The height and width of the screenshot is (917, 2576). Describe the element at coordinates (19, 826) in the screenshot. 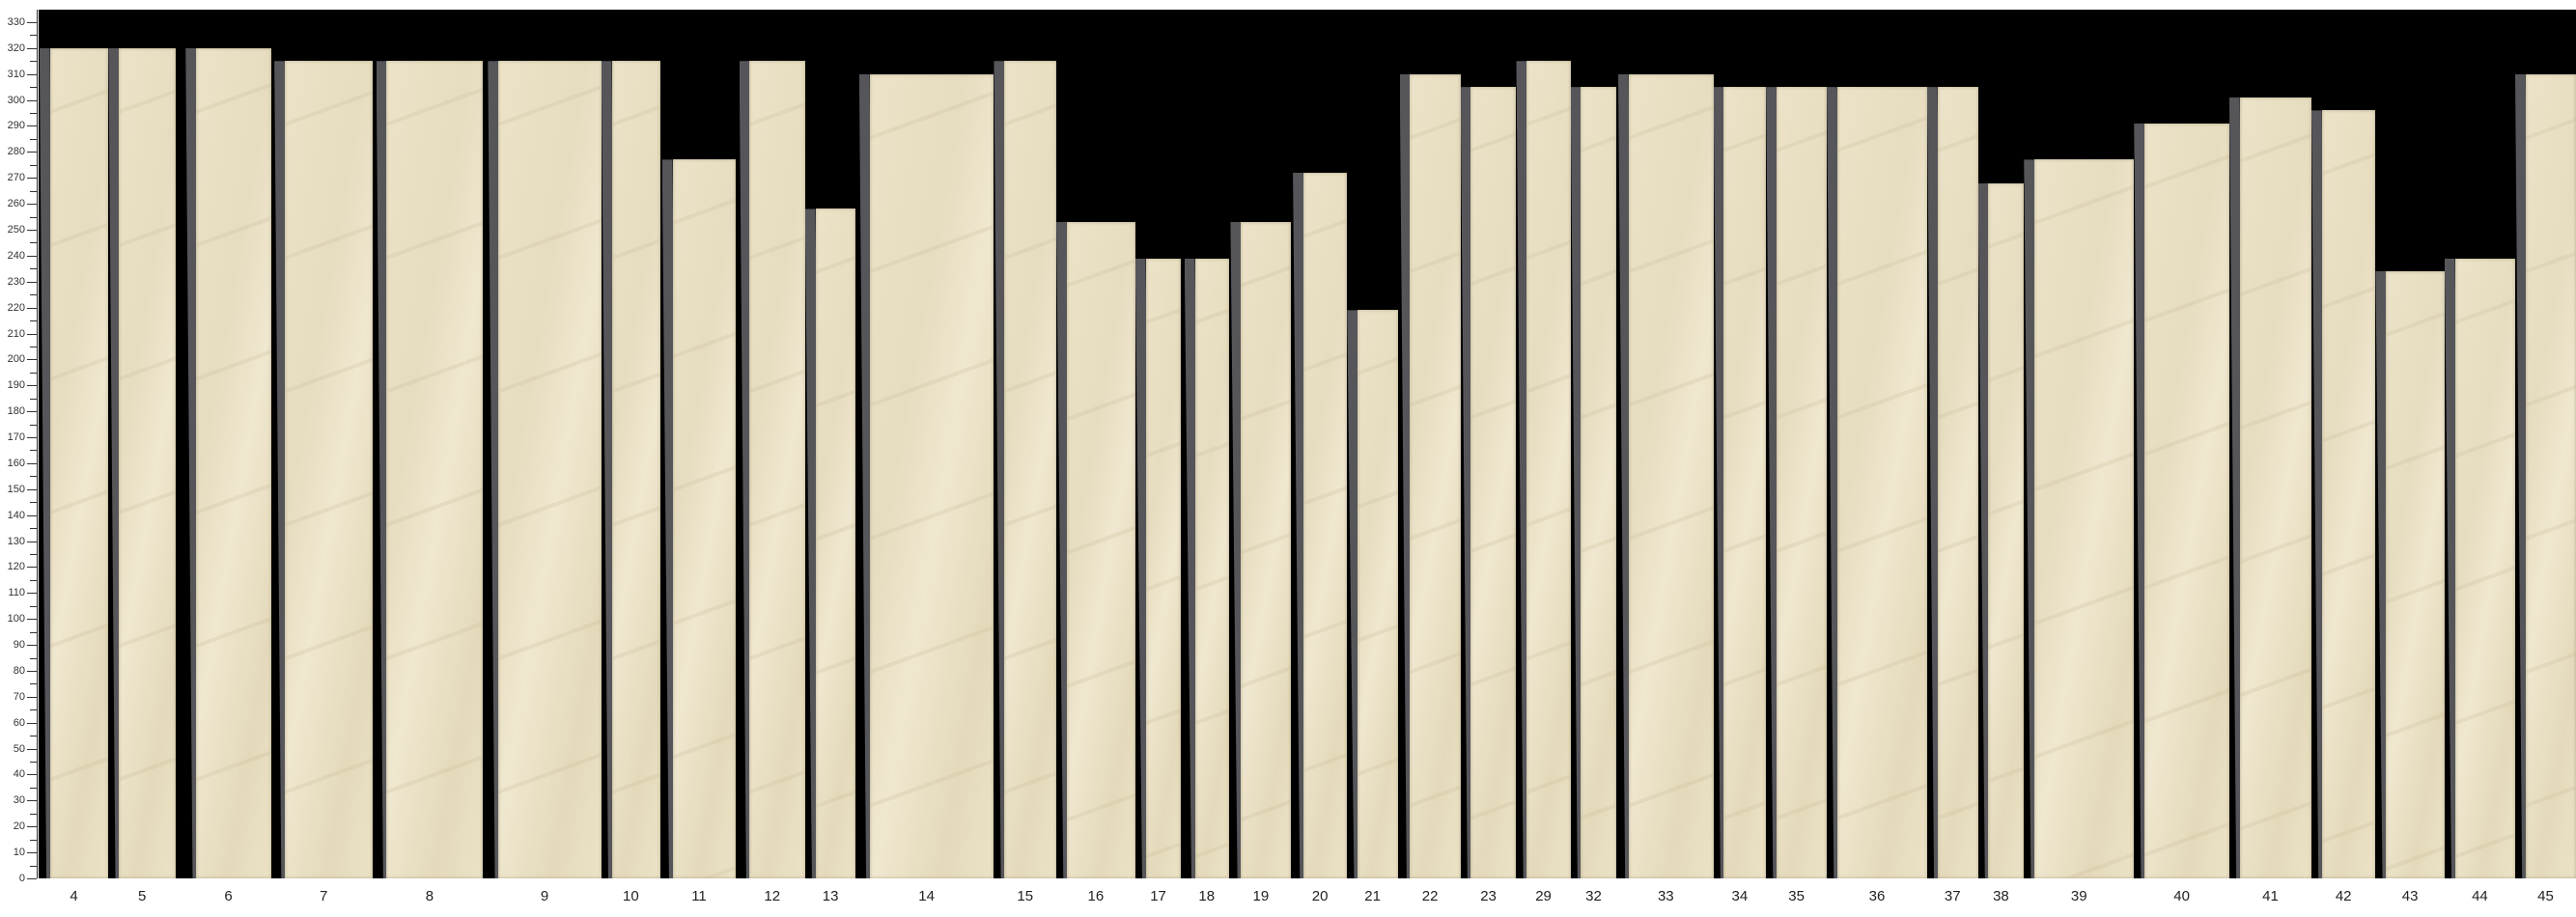

I see `ruler-tick-label: 20` at that location.